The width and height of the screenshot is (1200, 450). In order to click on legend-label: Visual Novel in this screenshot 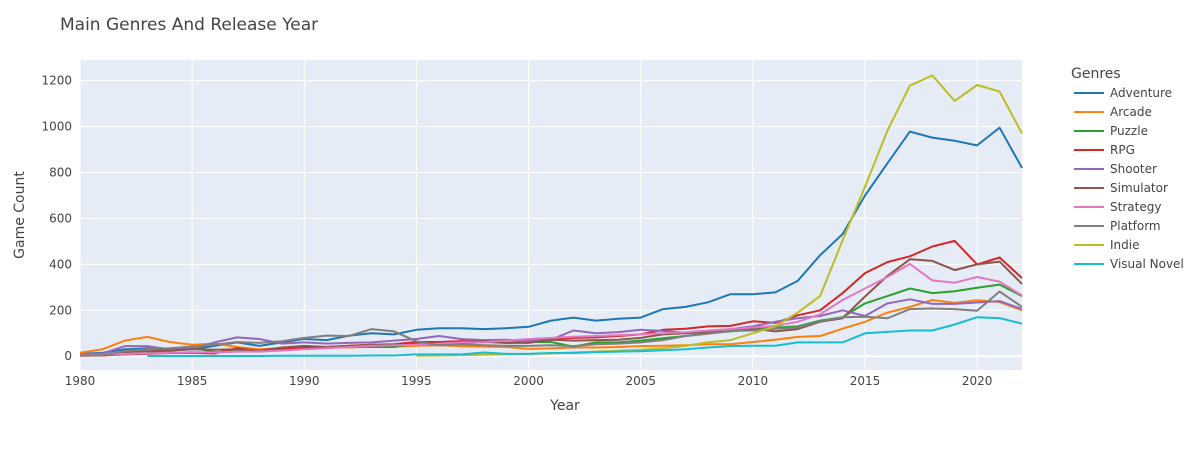, I will do `click(1147, 264)`.